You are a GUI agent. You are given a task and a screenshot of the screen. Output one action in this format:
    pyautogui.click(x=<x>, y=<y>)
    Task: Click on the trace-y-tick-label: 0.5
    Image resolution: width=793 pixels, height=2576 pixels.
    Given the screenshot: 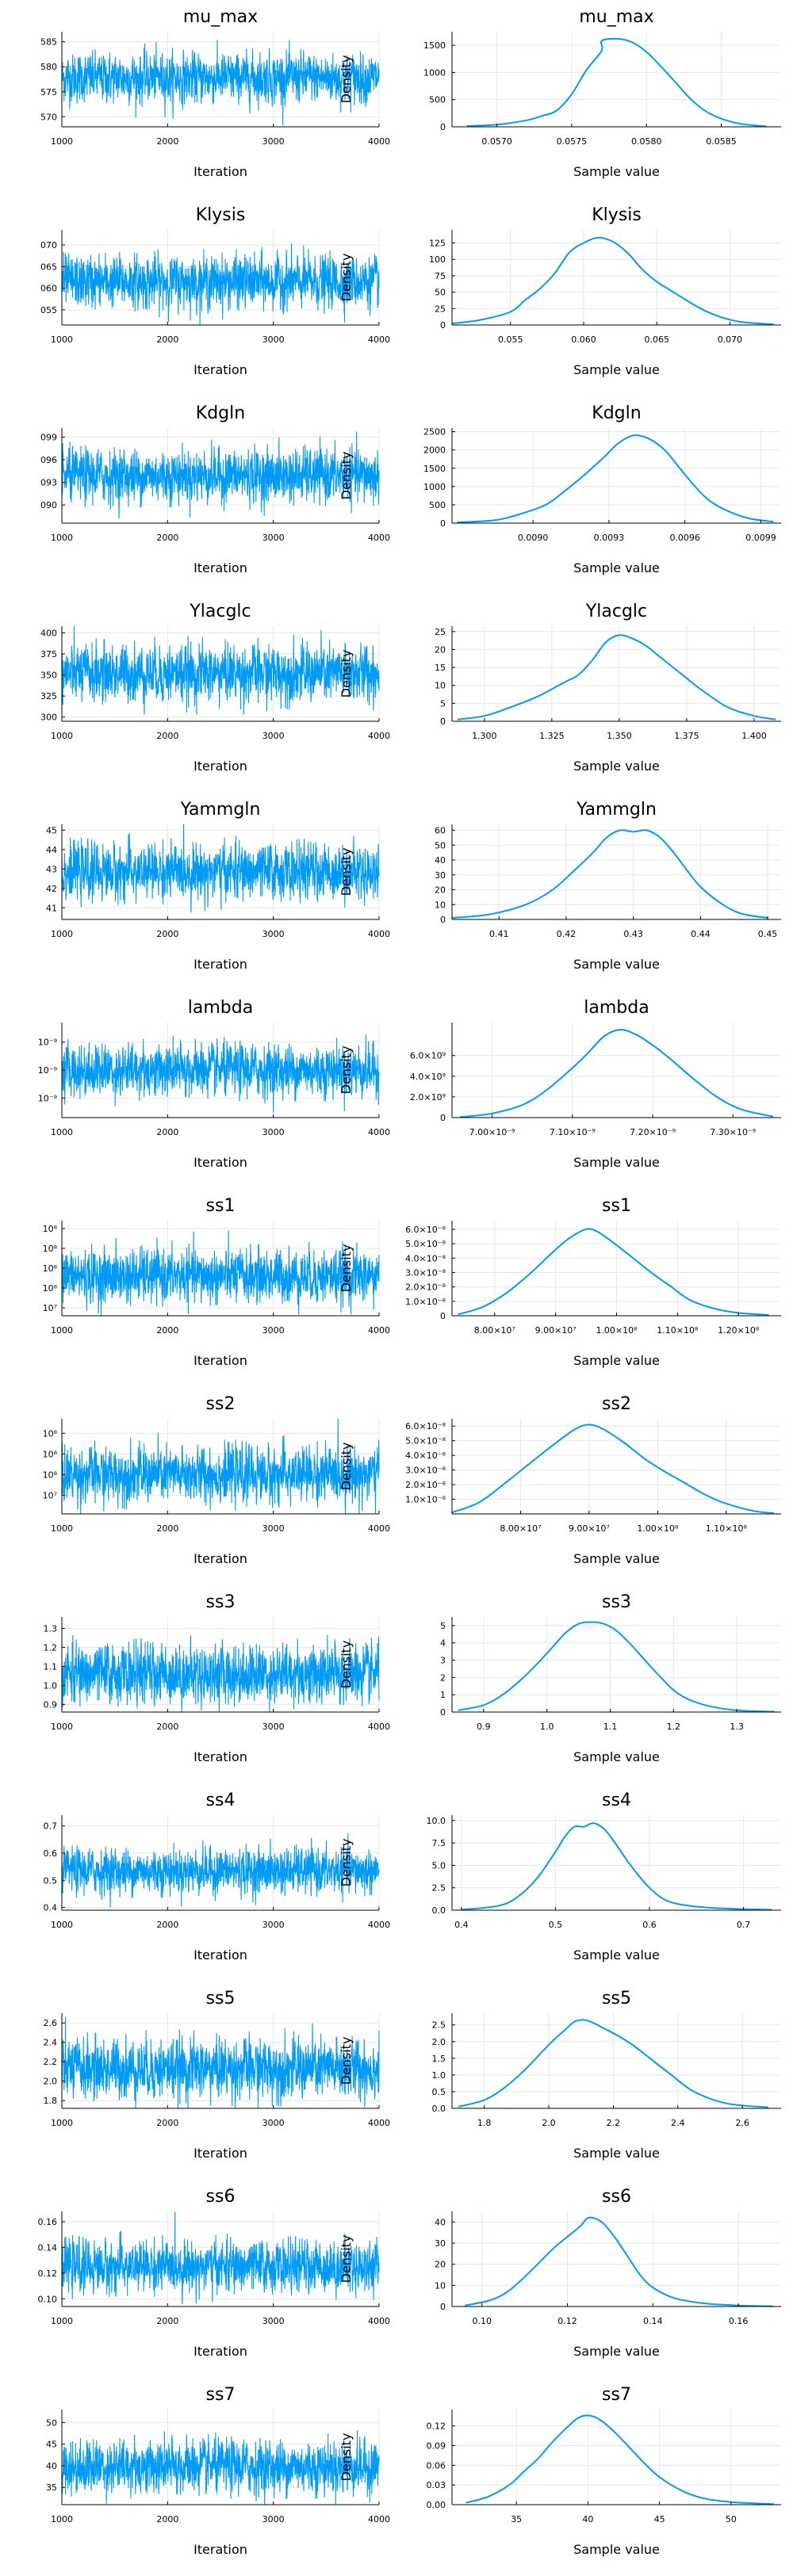 What is the action you would take?
    pyautogui.click(x=51, y=1881)
    